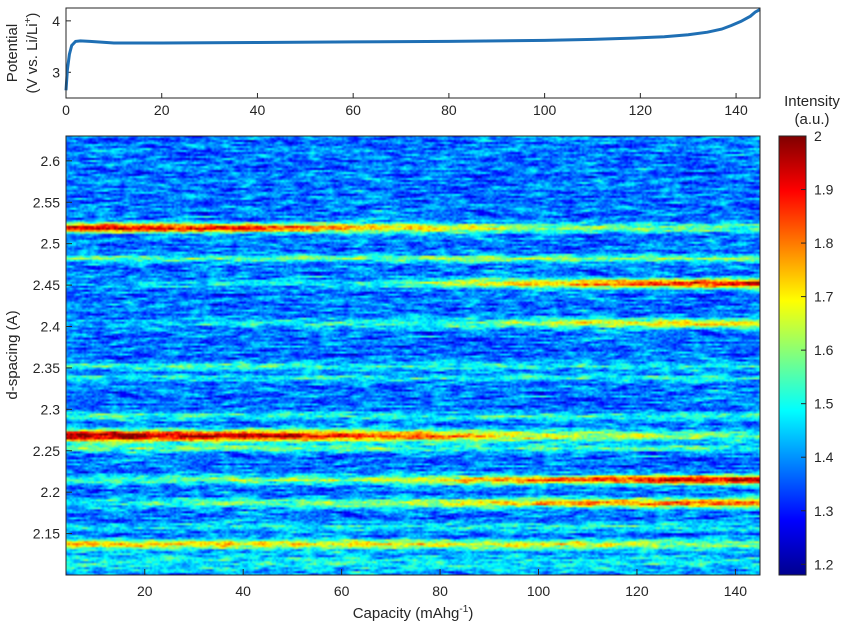  Describe the element at coordinates (824, 350) in the screenshot. I see `colorbar-tick-label: 1.6` at that location.